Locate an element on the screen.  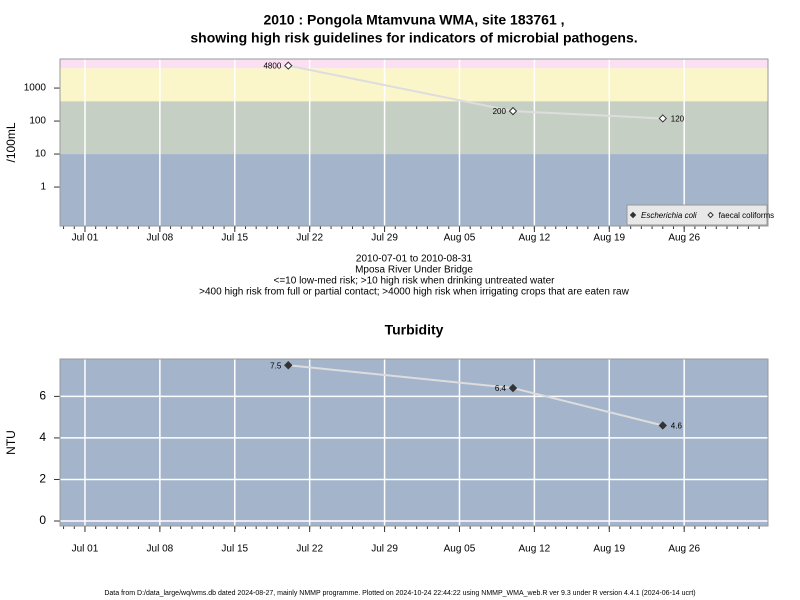
y-tick-label: 1000 is located at coordinates (35, 88).